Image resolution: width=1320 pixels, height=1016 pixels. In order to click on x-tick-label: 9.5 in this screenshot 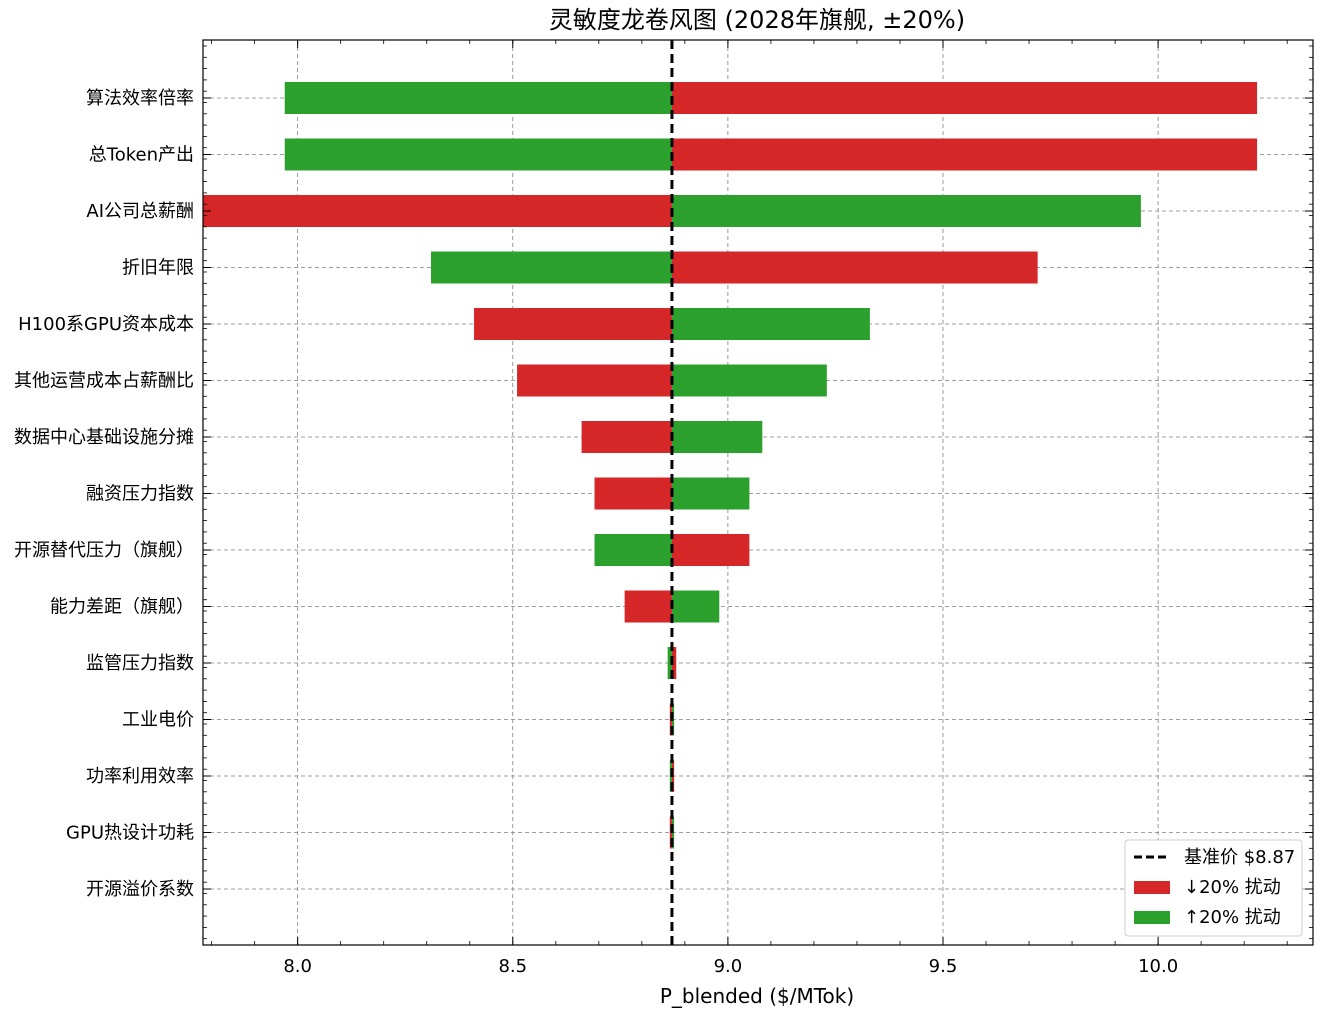, I will do `click(943, 966)`.